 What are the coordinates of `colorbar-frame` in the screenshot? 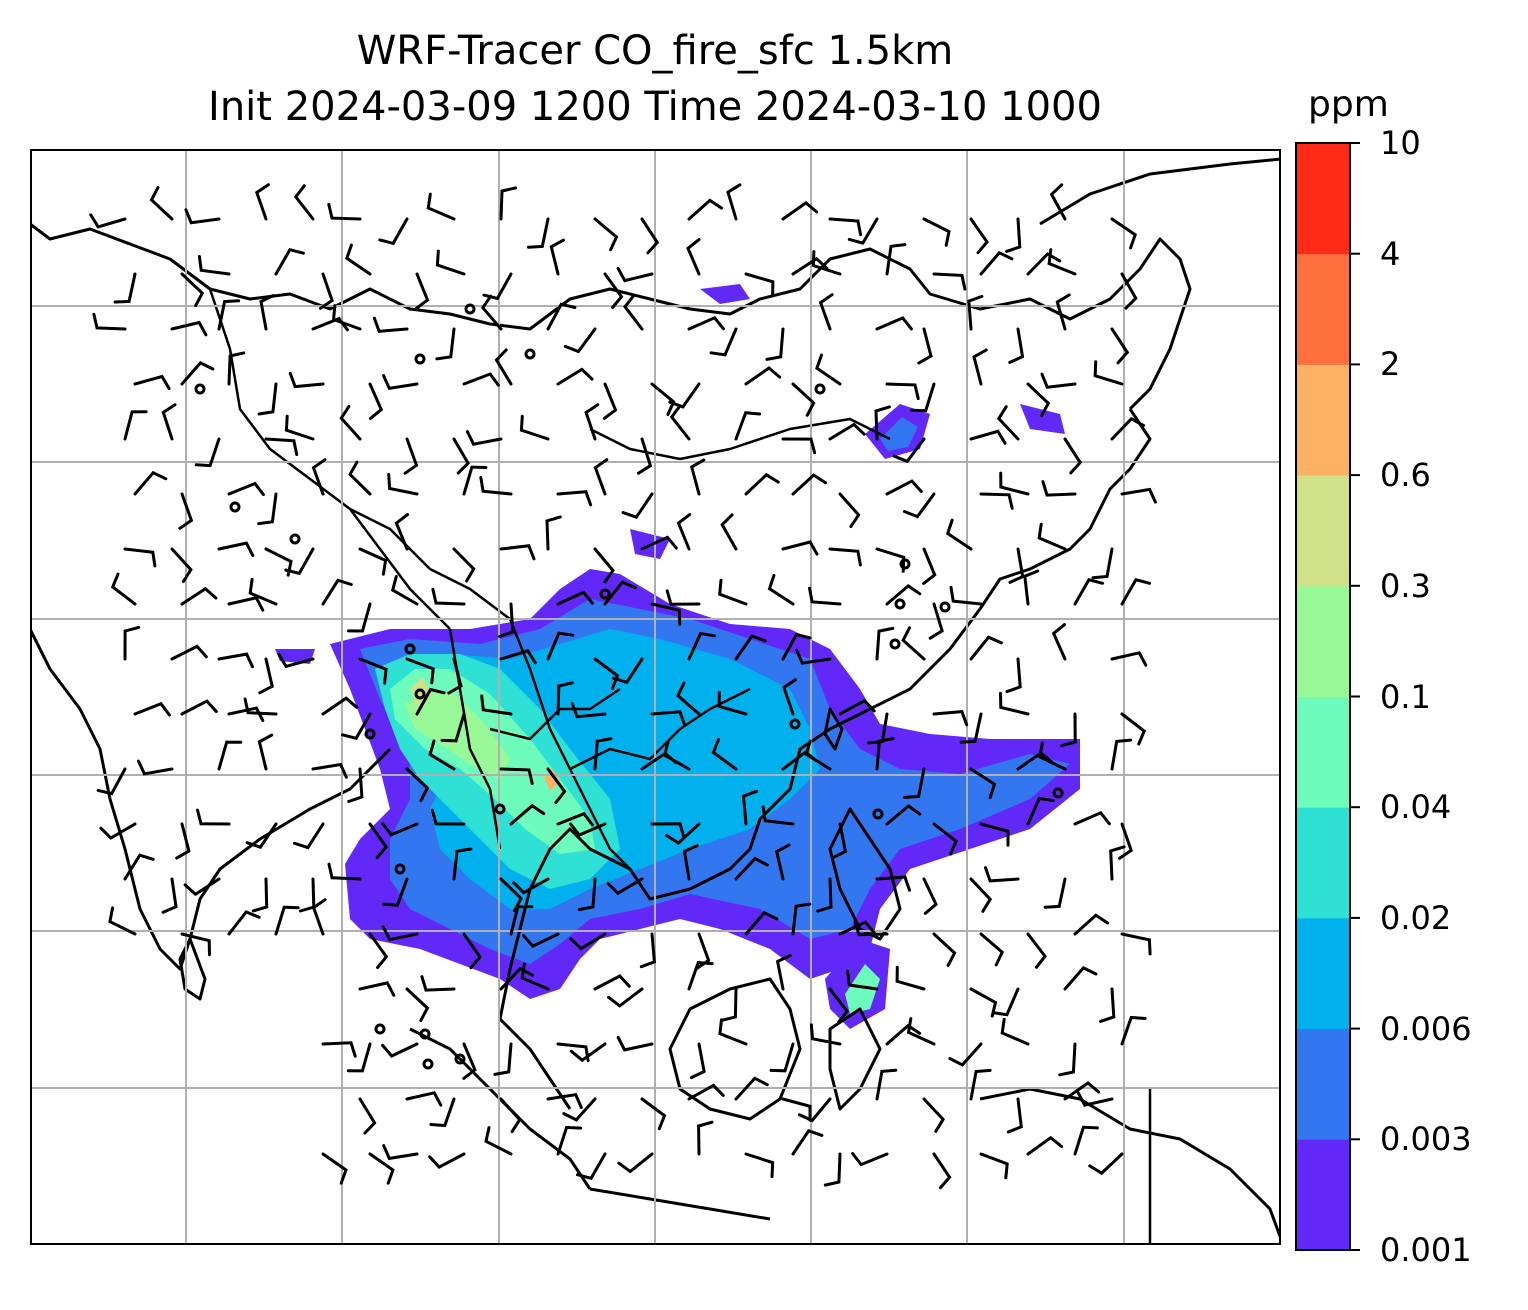 It's located at (1323, 696).